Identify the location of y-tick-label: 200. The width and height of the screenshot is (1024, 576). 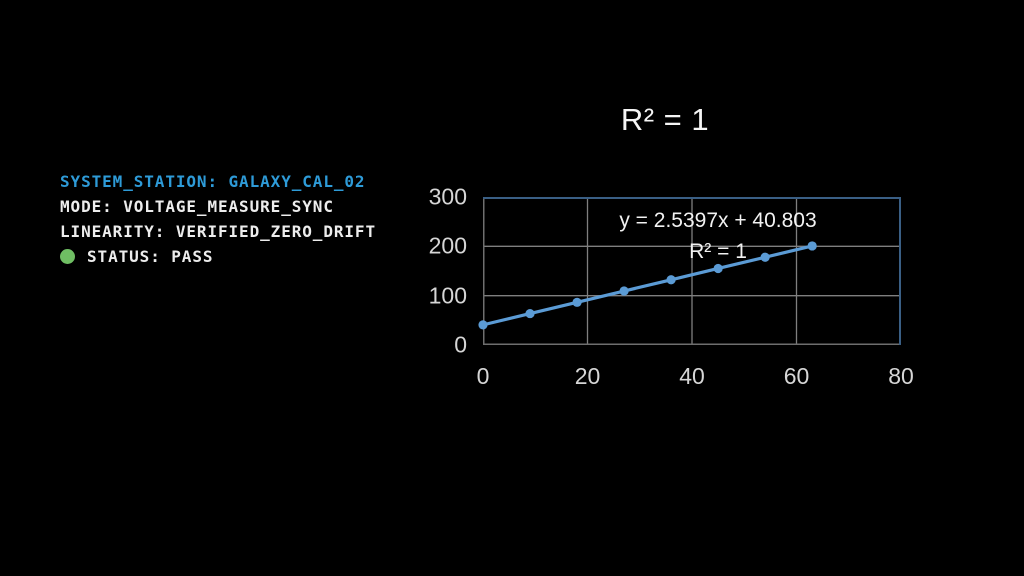
(447, 245).